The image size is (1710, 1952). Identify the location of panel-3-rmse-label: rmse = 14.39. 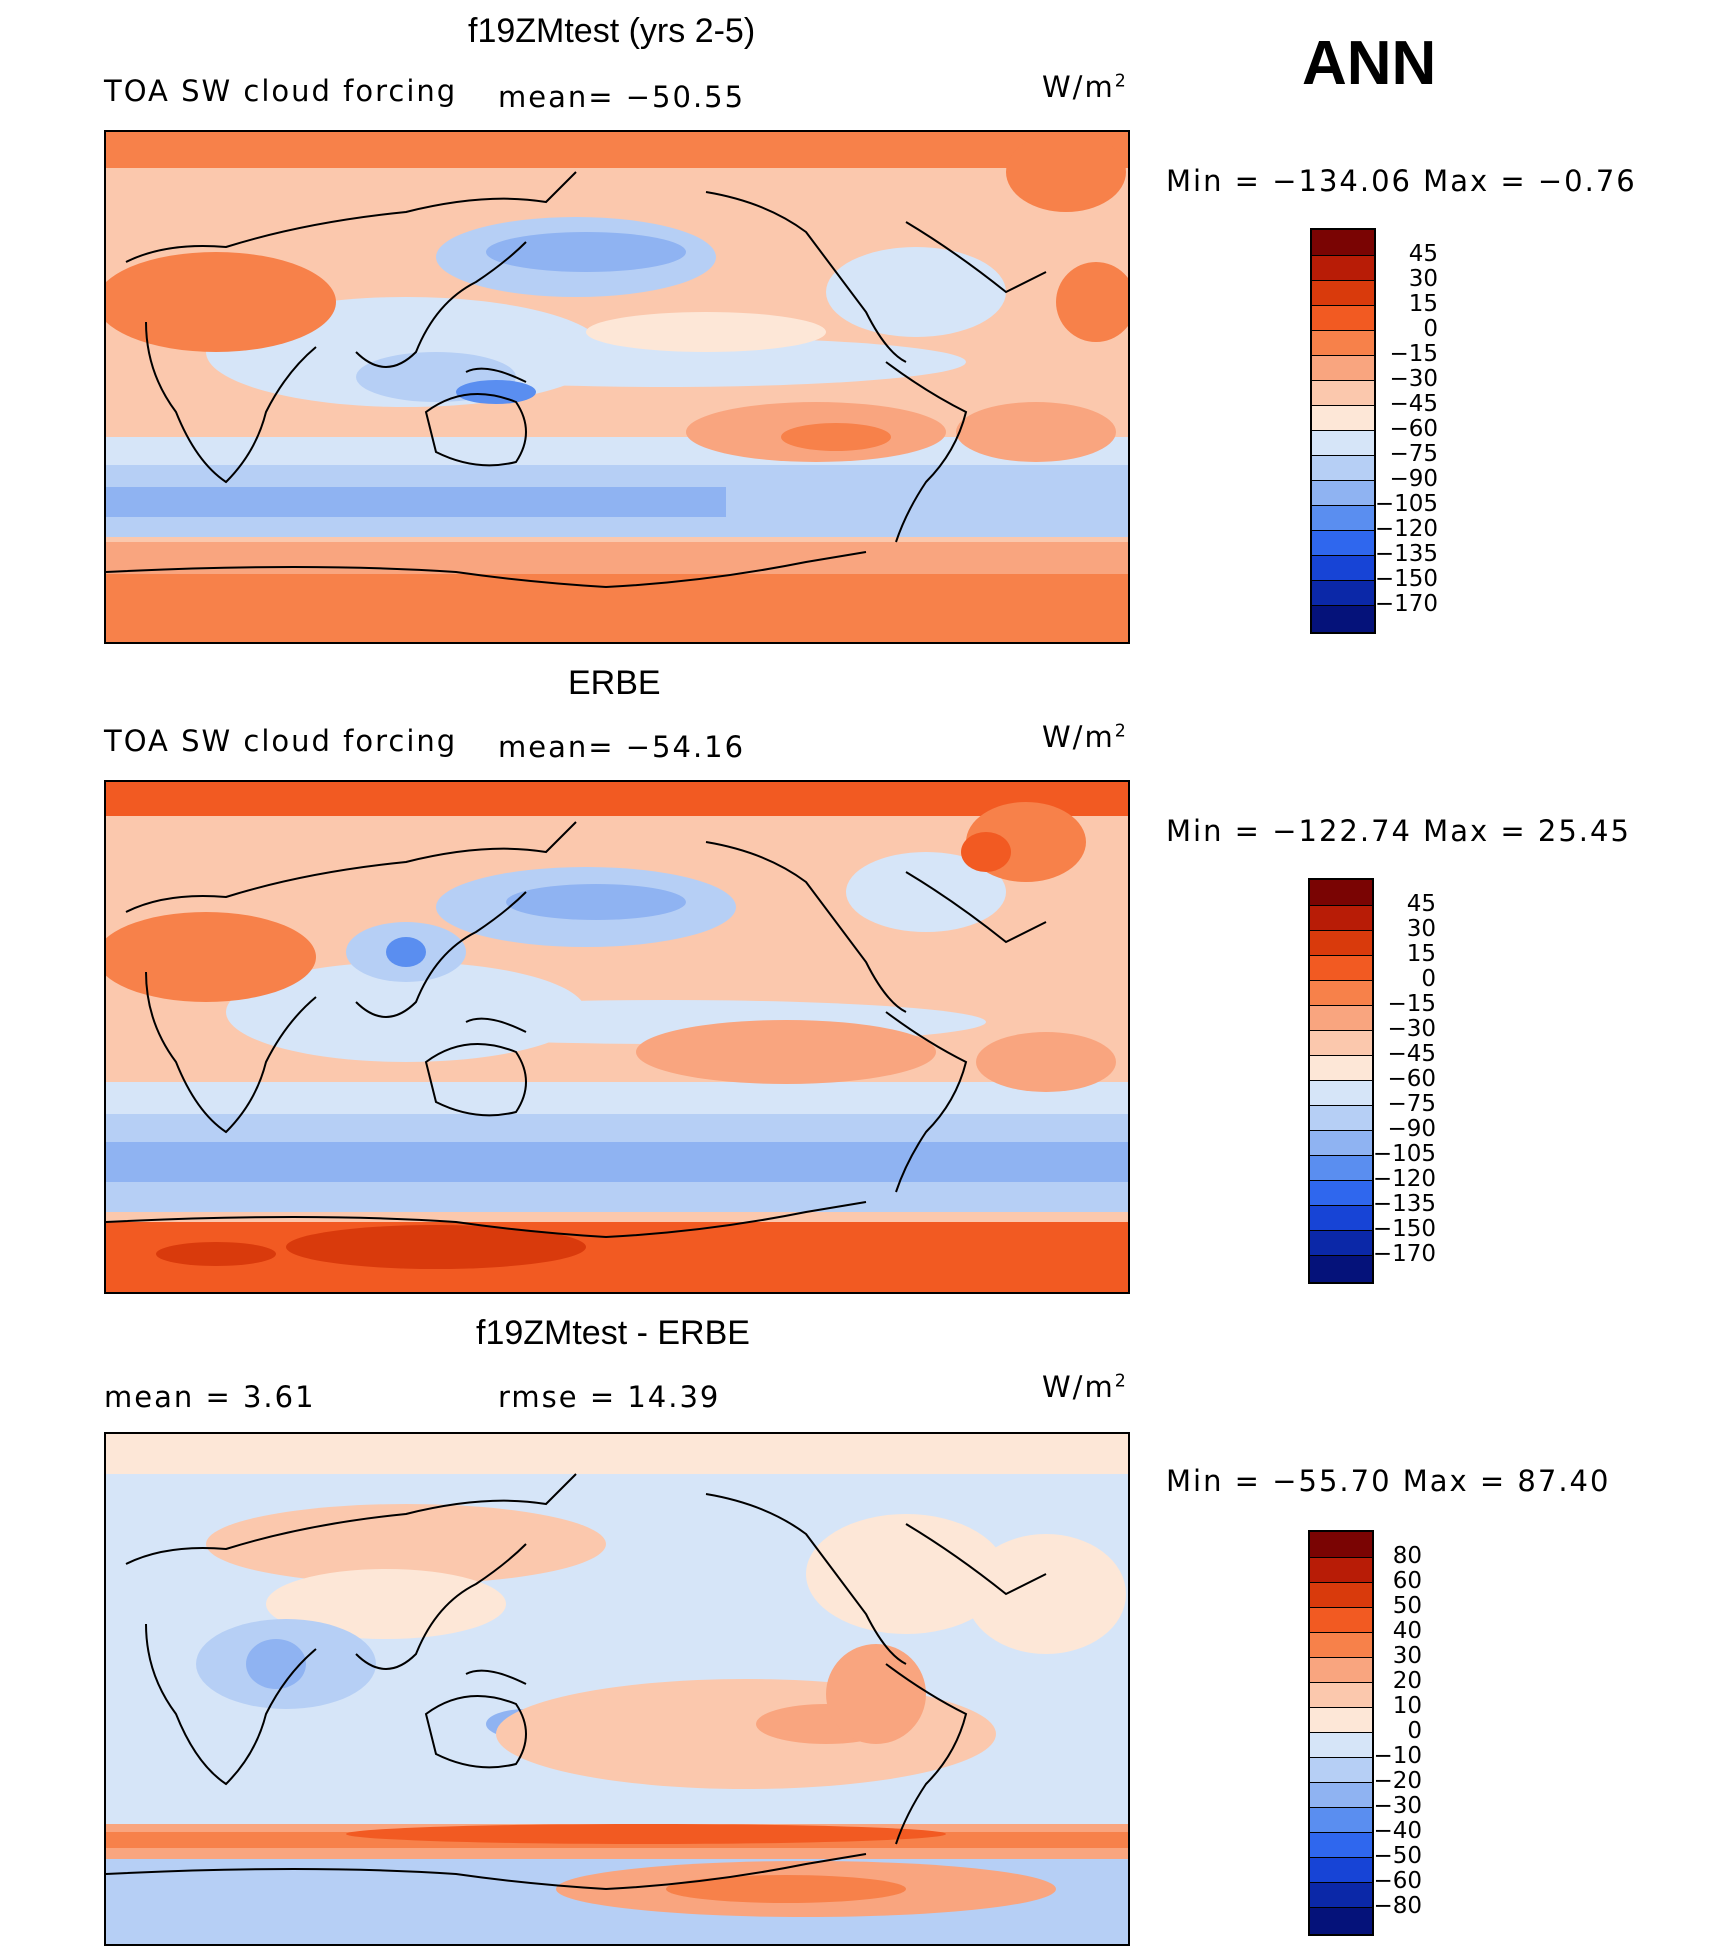
(609, 1397).